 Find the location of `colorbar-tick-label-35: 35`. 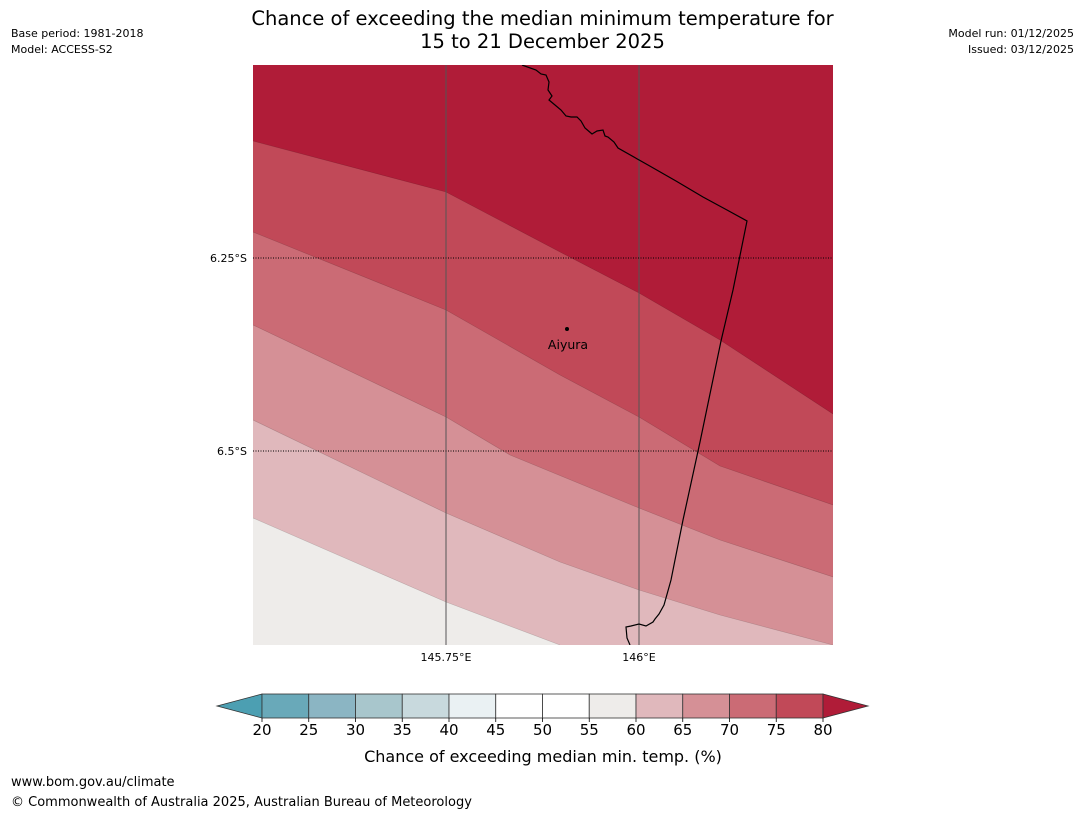

colorbar-tick-label-35: 35 is located at coordinates (402, 730).